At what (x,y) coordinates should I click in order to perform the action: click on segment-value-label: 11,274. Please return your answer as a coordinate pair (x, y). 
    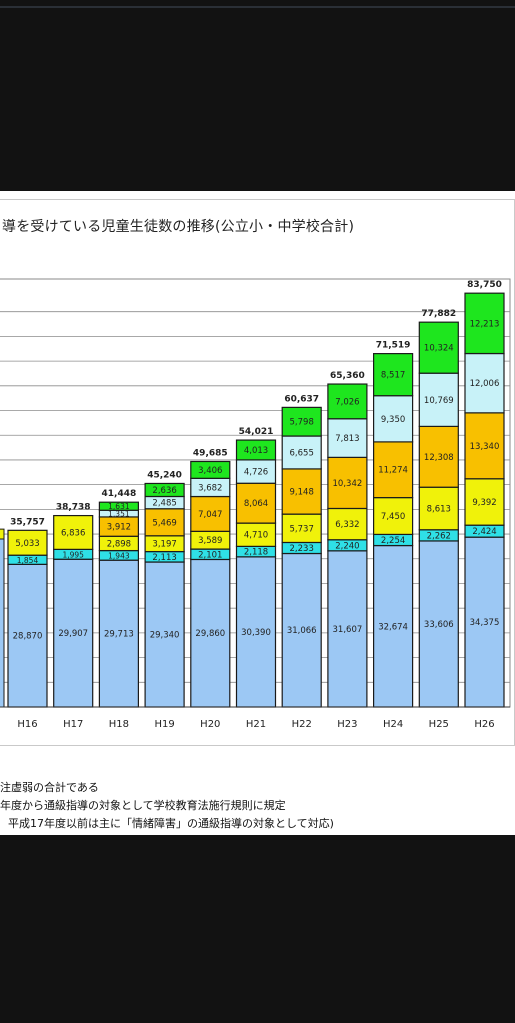
    Looking at the image, I should click on (393, 471).